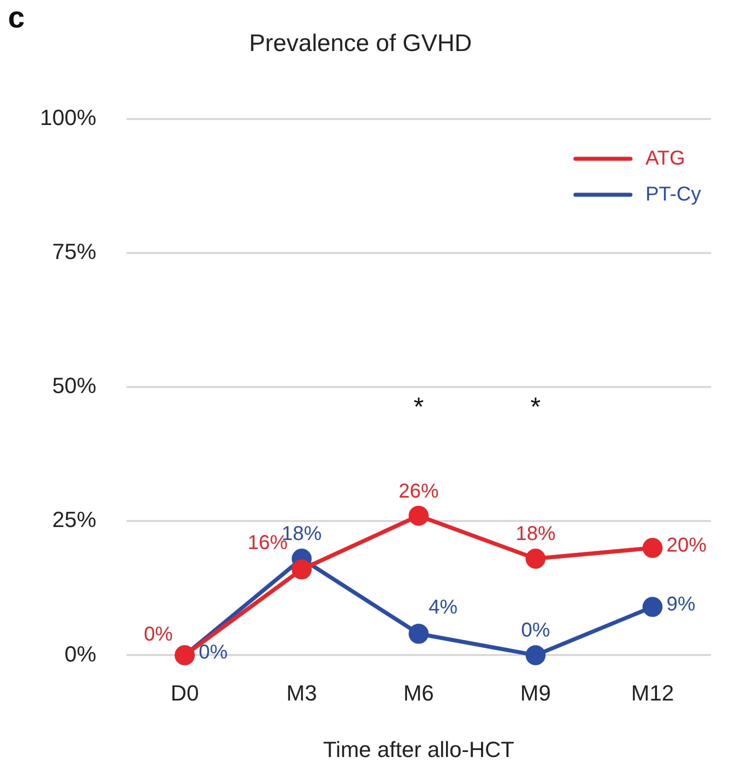 This screenshot has width=756, height=778. What do you see at coordinates (443, 607) in the screenshot?
I see `data-label: 4%` at bounding box center [443, 607].